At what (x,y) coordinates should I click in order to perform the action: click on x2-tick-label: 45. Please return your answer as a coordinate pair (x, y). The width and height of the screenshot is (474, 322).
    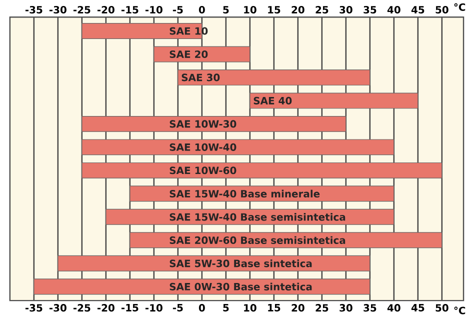
    Looking at the image, I should click on (417, 308).